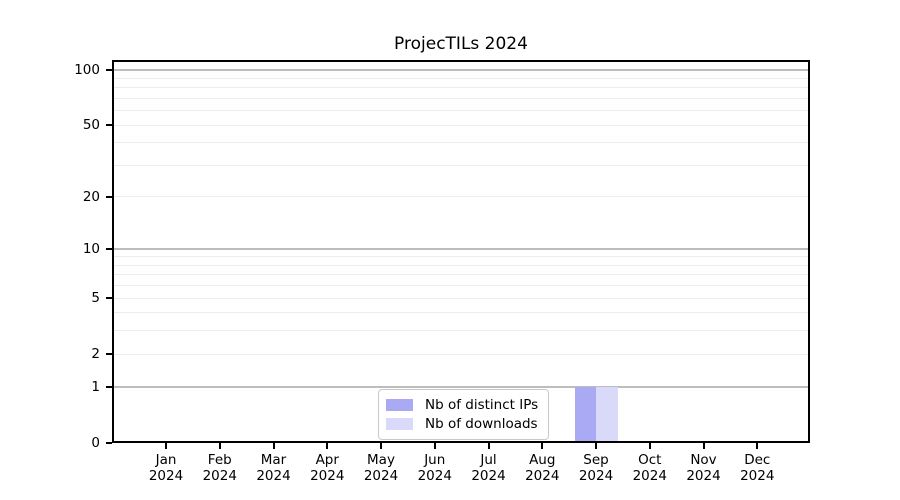  What do you see at coordinates (607, 414) in the screenshot?
I see `bar-nb-of-downloads-sep-2024` at bounding box center [607, 414].